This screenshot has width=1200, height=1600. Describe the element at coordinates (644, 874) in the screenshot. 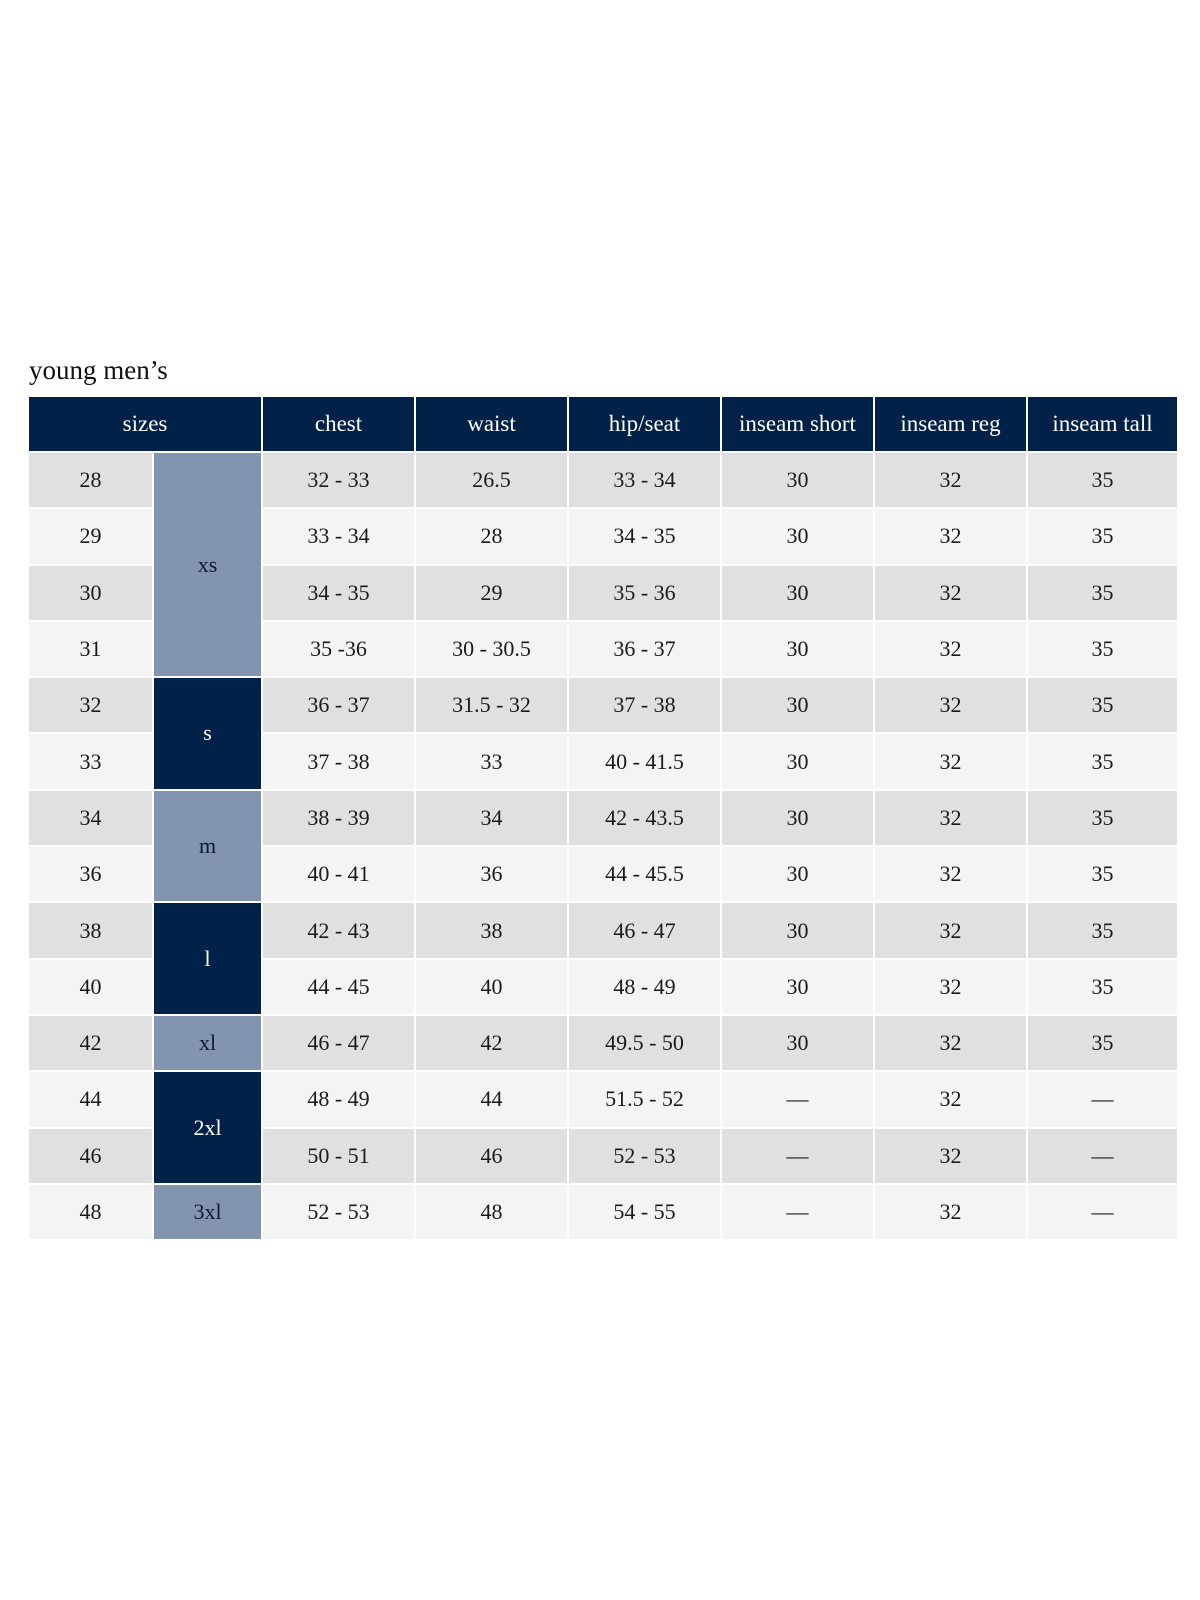

I see `table-cell: 44 - 45.5` at that location.